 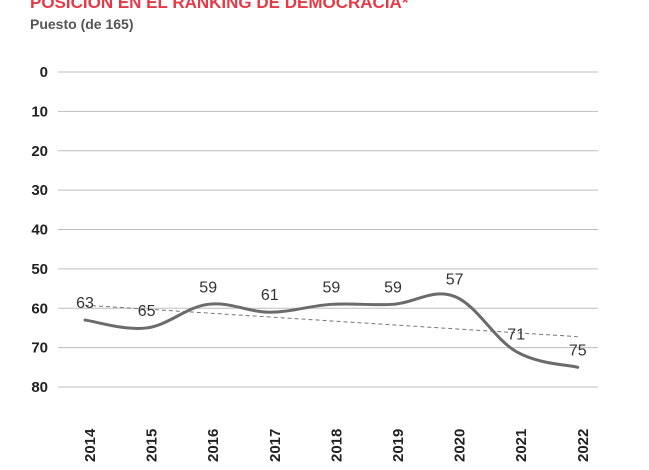 I want to click on trend-line, so click(x=331, y=321).